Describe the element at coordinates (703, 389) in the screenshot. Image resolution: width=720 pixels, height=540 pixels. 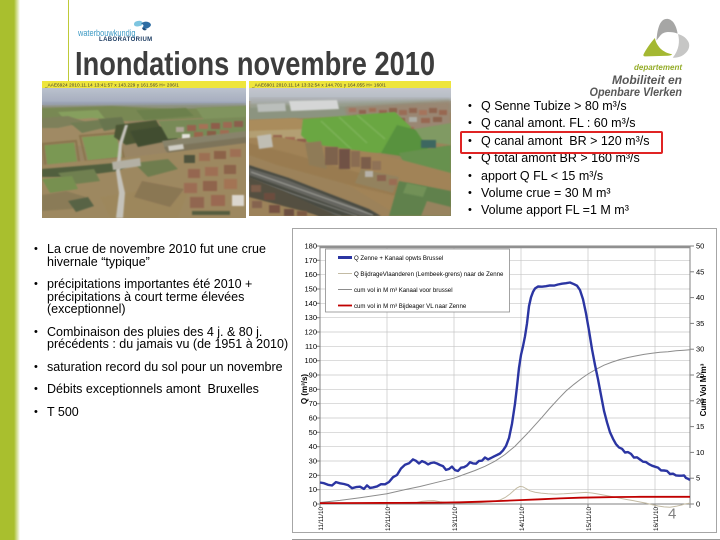
I see `svg-text: Cum Vol M m³` at that location.